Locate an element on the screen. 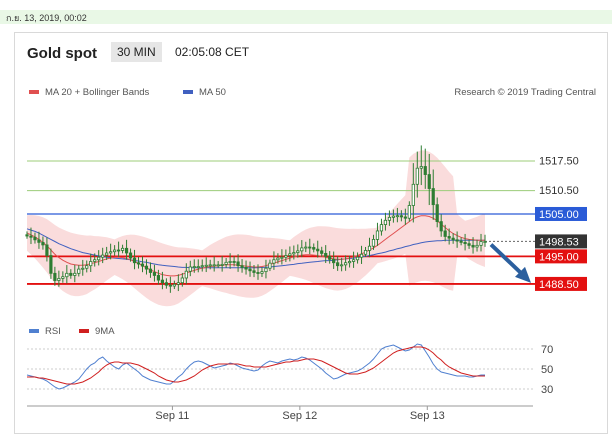  rsi-tick-70: 70 is located at coordinates (547, 350).